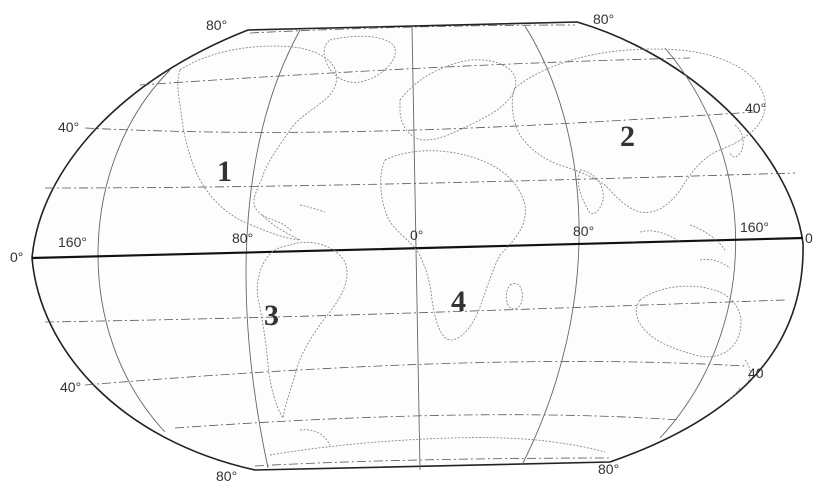 This screenshot has height=484, width=814. Describe the element at coordinates (226, 476) in the screenshot. I see `lat-label-south-80-left: 80°` at that location.